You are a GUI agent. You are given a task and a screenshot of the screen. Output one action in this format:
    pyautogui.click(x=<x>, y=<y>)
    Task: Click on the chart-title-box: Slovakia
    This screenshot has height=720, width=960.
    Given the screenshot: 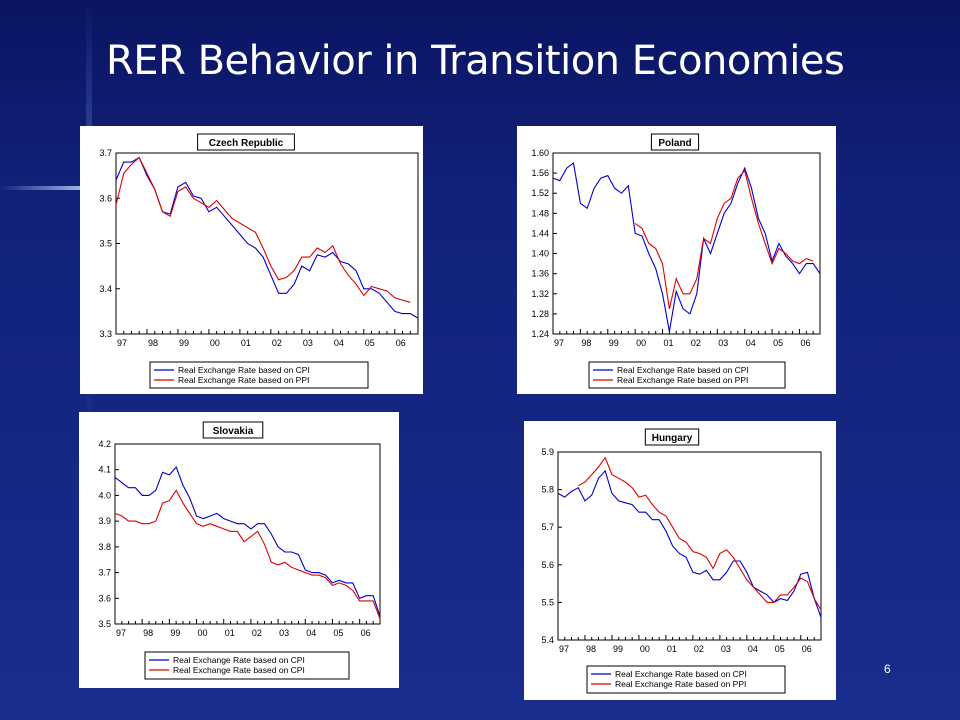 What is the action you would take?
    pyautogui.click(x=233, y=430)
    